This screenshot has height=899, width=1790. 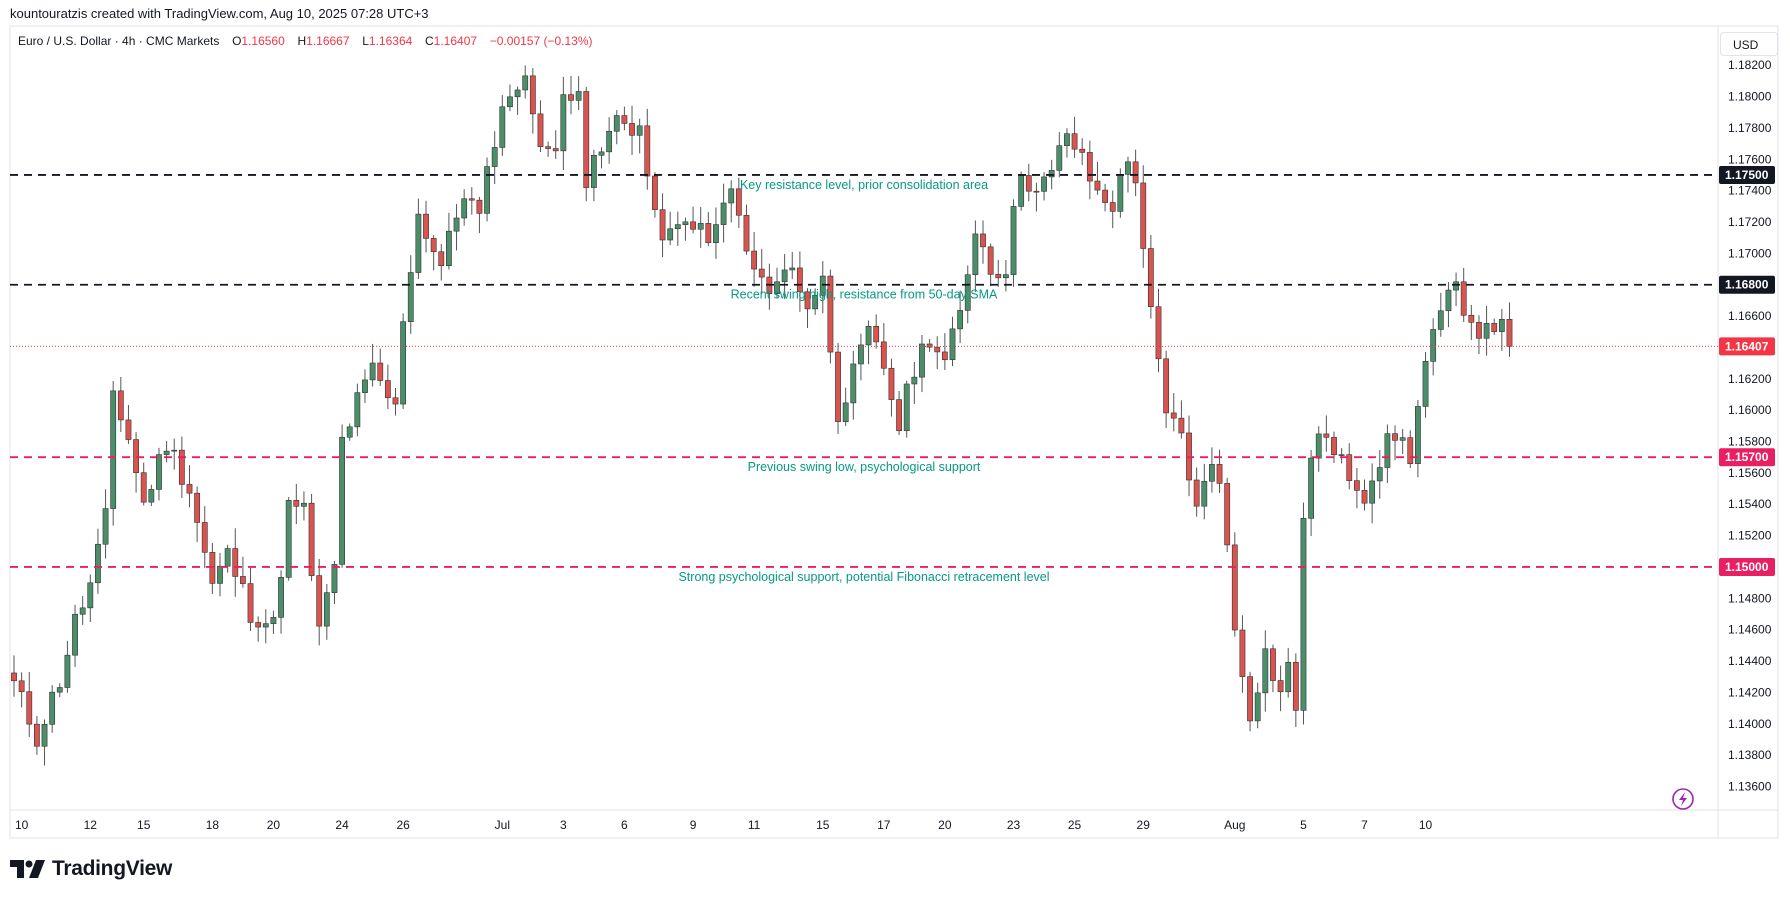 What do you see at coordinates (823, 825) in the screenshot?
I see `time-tick-label: 15` at bounding box center [823, 825].